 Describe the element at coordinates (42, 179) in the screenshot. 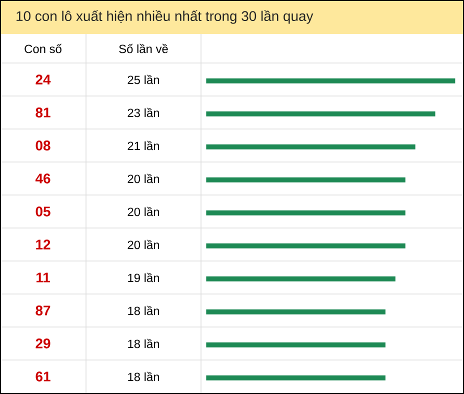

I see `y-tick-label: 46` at that location.